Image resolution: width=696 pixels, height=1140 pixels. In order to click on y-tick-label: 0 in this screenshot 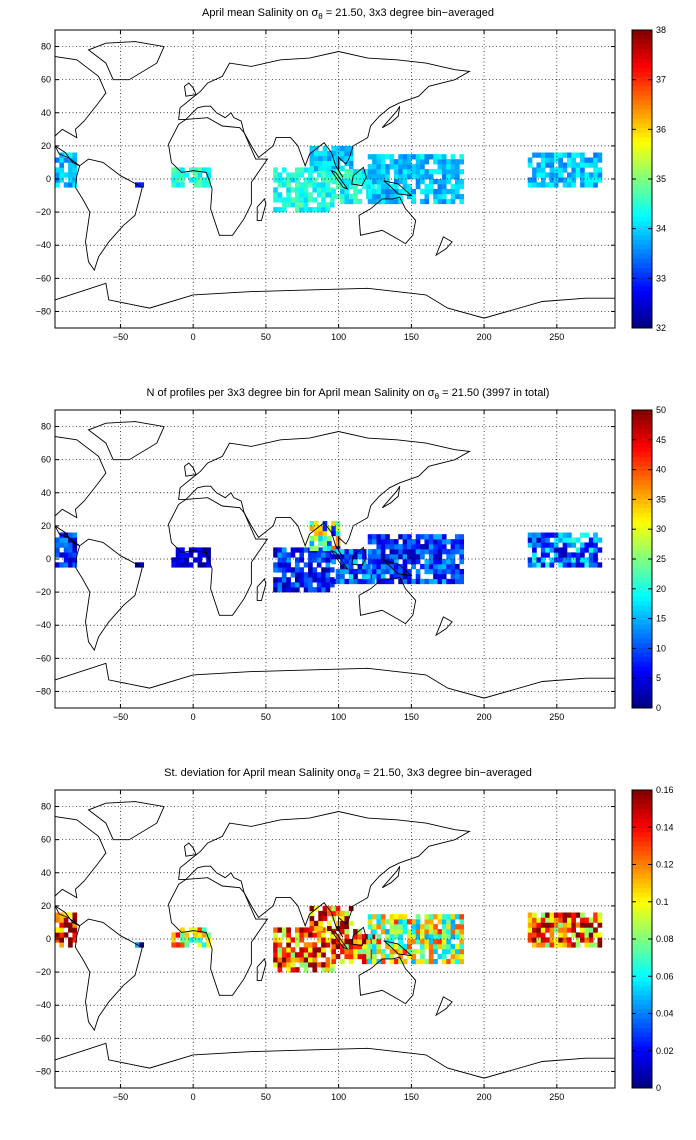, I will do `click(48, 559)`.